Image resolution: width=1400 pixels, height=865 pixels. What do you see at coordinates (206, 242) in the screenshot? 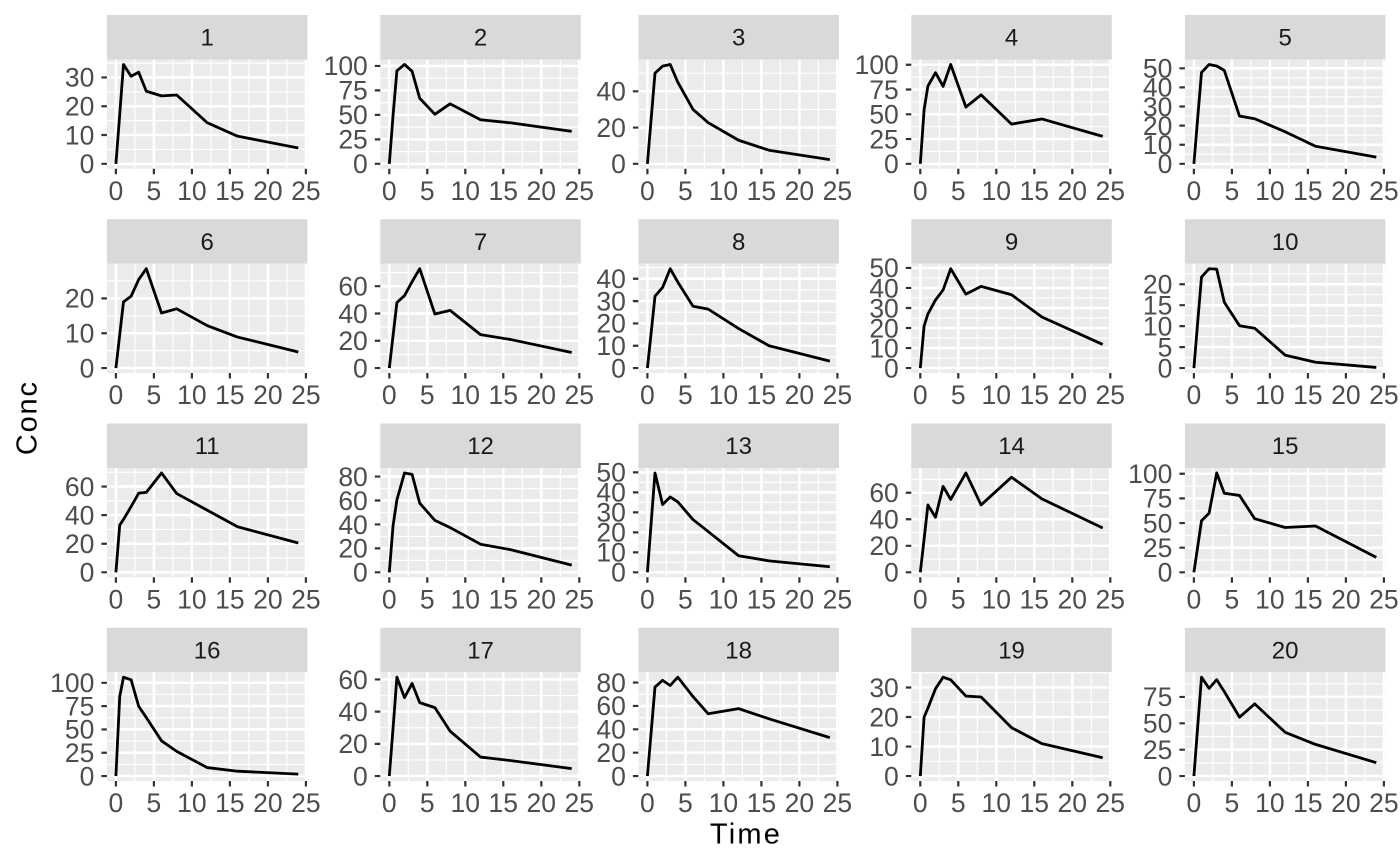
I see `svg-text: 6` at bounding box center [206, 242].